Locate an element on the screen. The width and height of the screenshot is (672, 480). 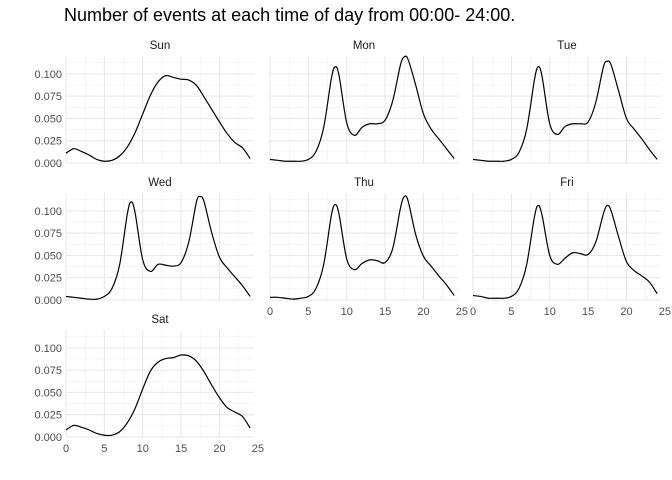
density-line-tue is located at coordinates (565, 111).